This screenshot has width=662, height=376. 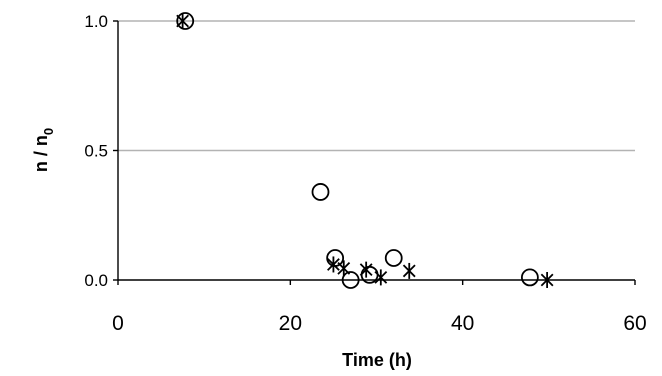 I want to click on y-axis-title-subscript: 0, so click(x=48, y=131).